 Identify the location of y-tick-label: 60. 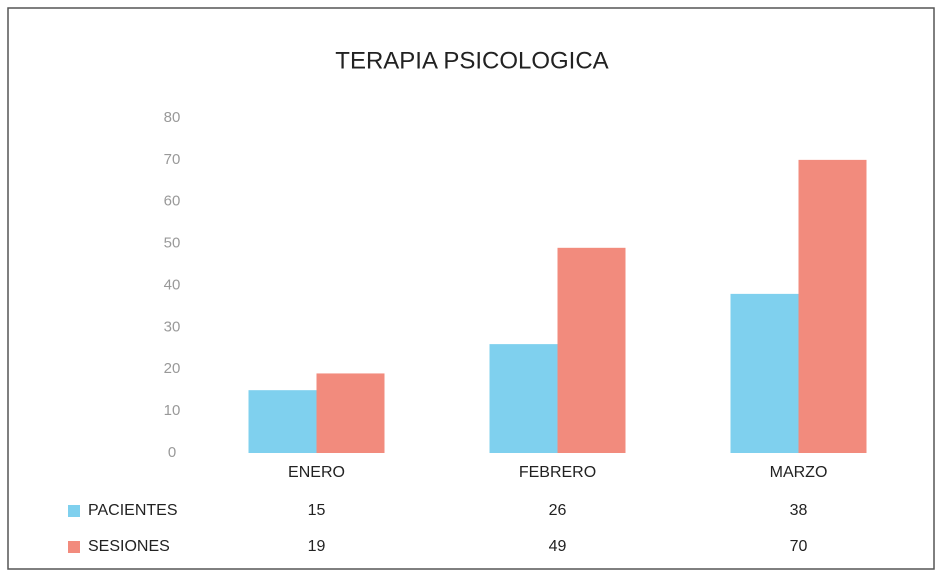
(172, 201).